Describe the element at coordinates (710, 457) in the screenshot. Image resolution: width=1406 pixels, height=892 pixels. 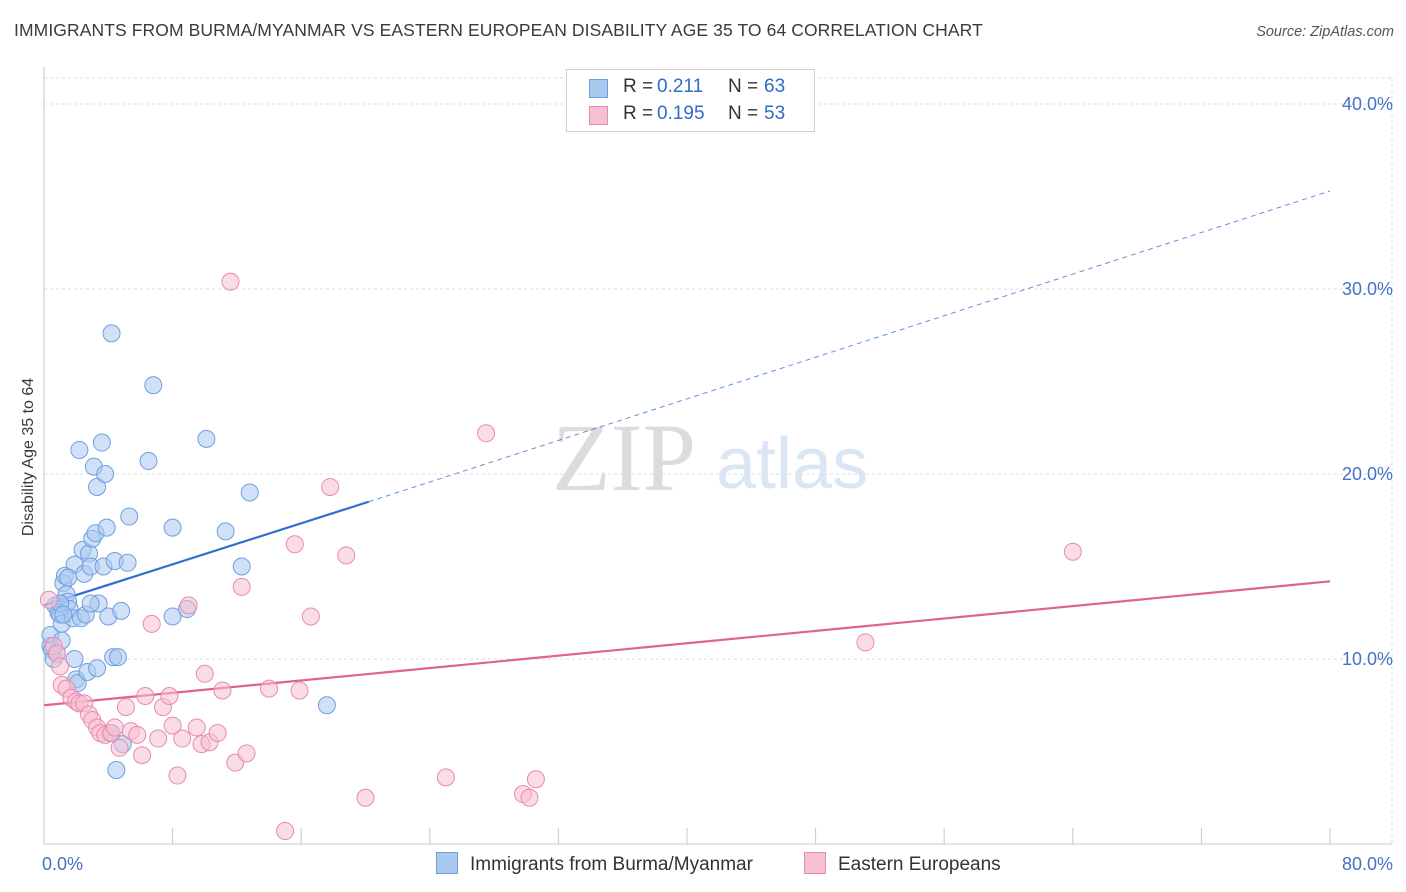
I see `watermark: ZIP atlas` at that location.